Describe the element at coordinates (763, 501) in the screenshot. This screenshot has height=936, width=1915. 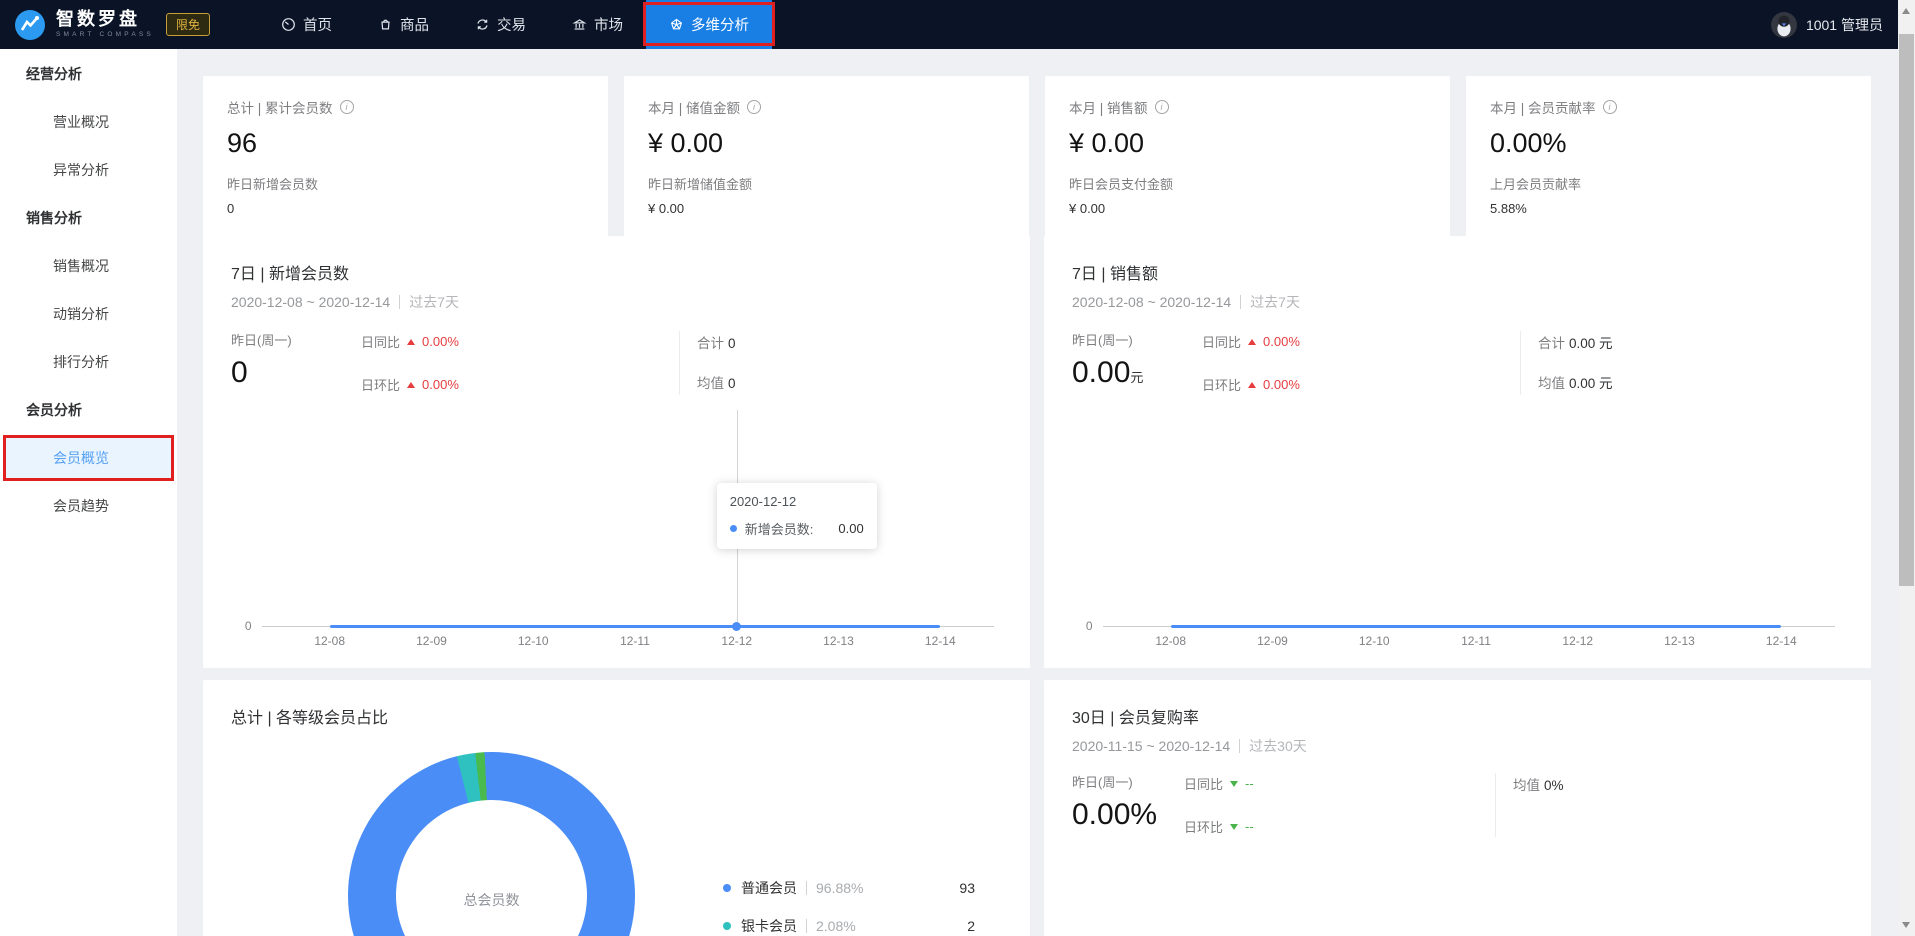
I see `tooltip-date: 2020-12-12` at that location.